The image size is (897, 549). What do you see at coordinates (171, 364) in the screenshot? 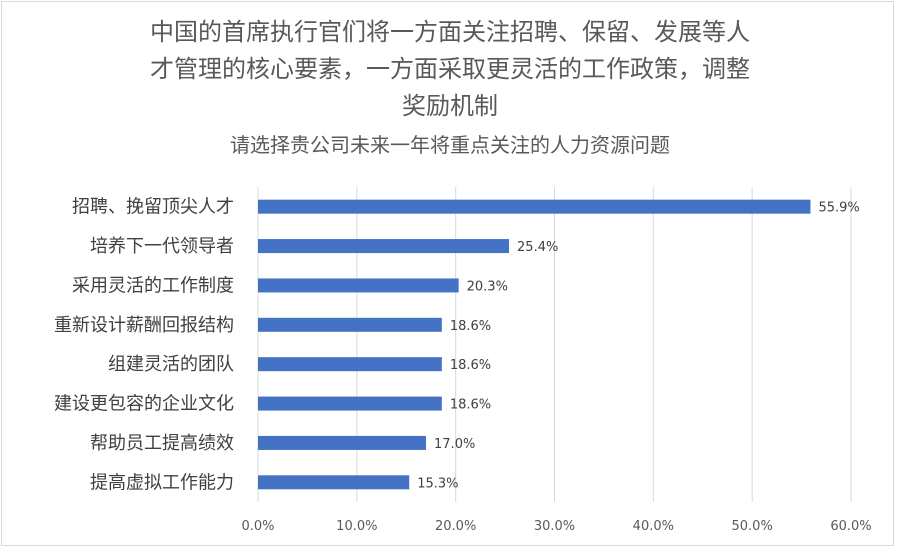
I see `category-label: 组建灵活的团队` at bounding box center [171, 364].